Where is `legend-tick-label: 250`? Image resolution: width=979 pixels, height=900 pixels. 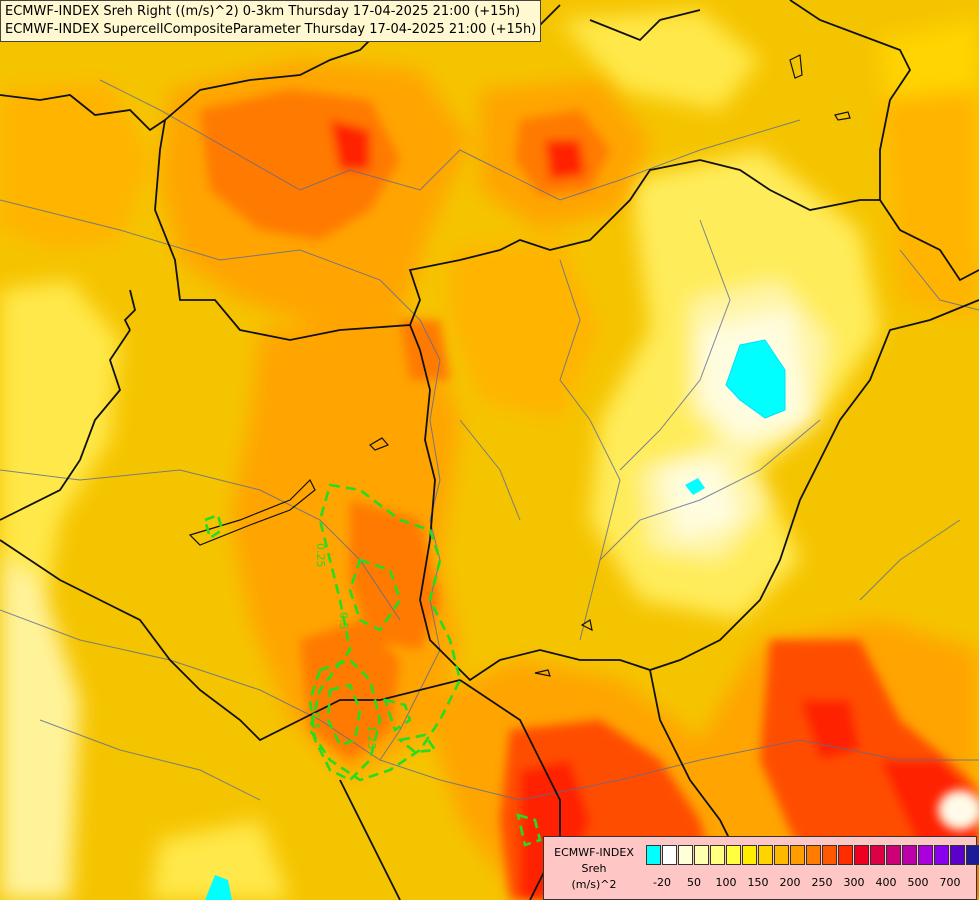 legend-tick-label: 250 is located at coordinates (822, 882).